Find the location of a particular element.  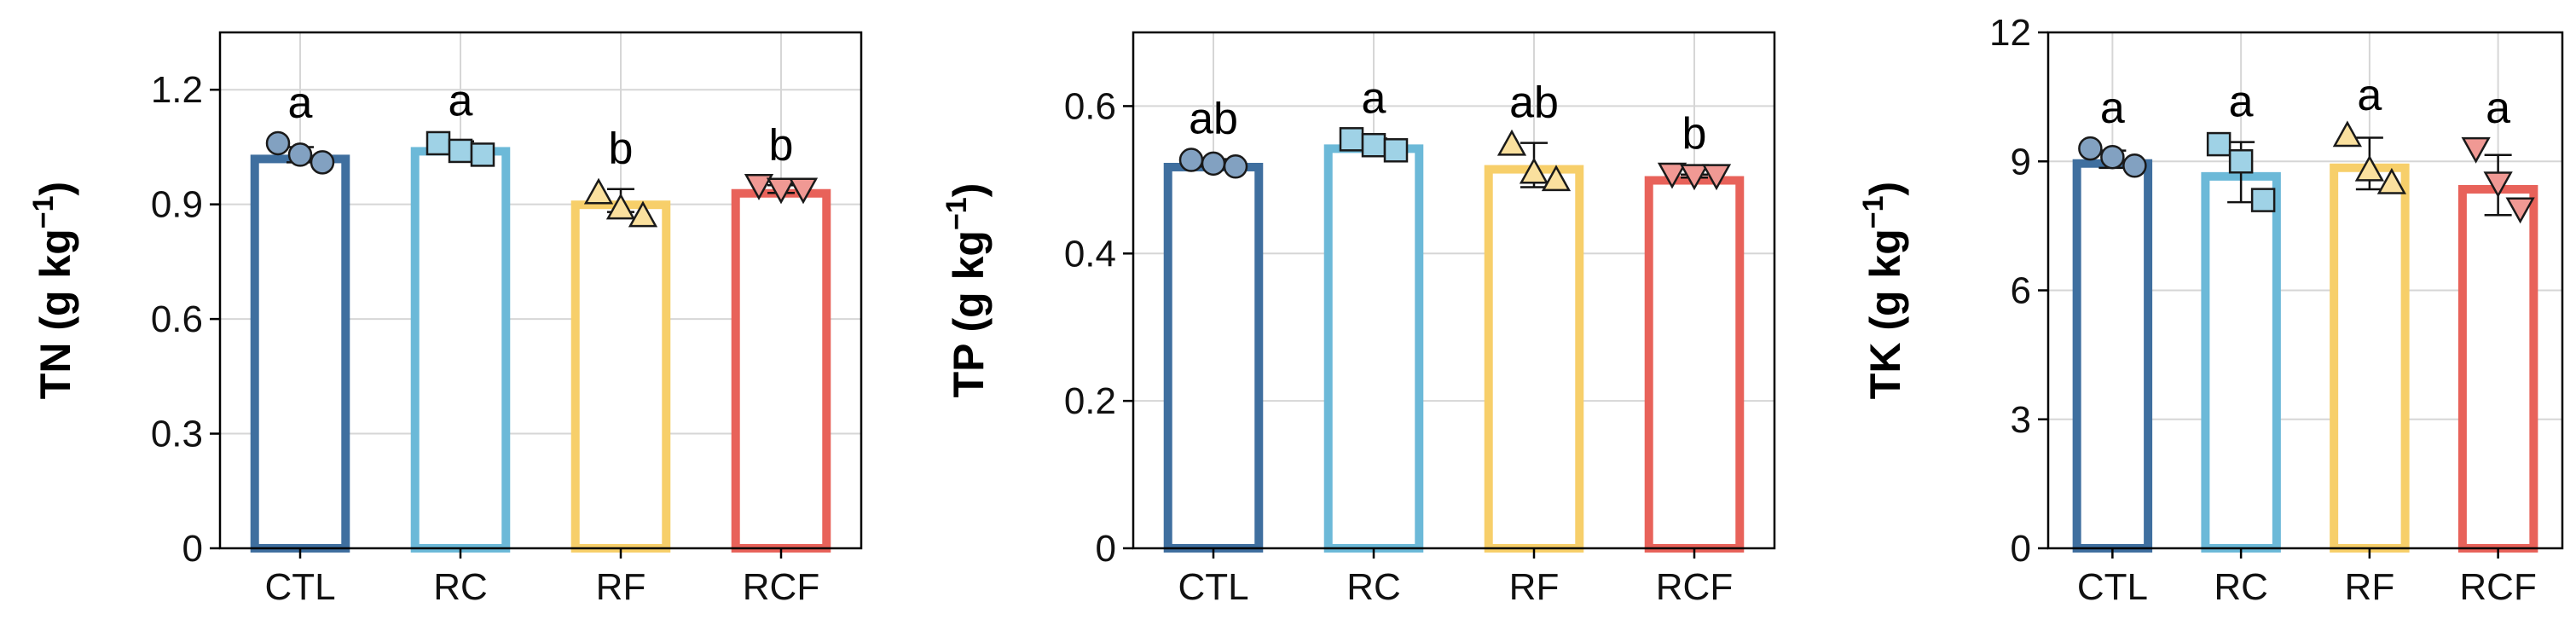

y-tick-label: 0.9 is located at coordinates (177, 205).